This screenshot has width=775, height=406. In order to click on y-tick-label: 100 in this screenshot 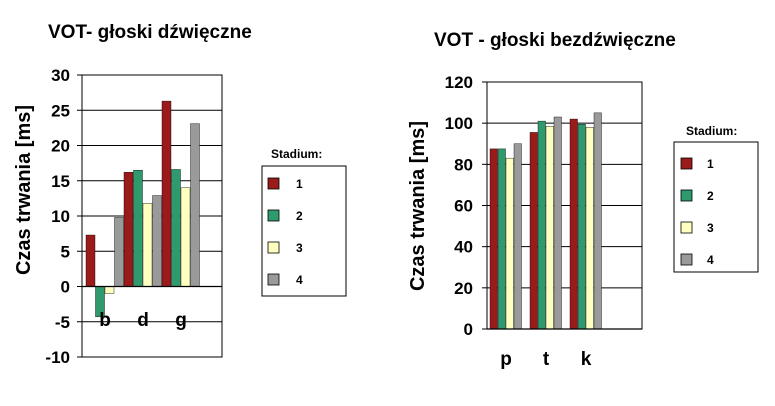, I will do `click(459, 123)`.